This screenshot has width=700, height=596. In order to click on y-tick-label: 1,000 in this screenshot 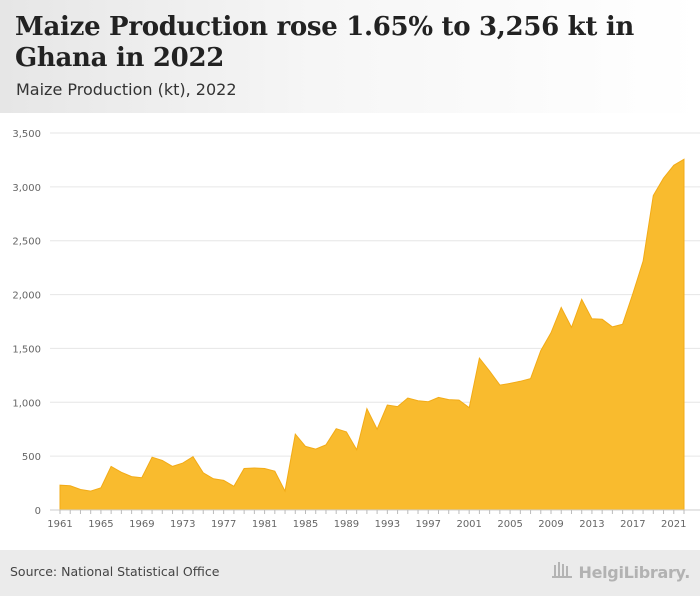, I will do `click(26, 403)`.